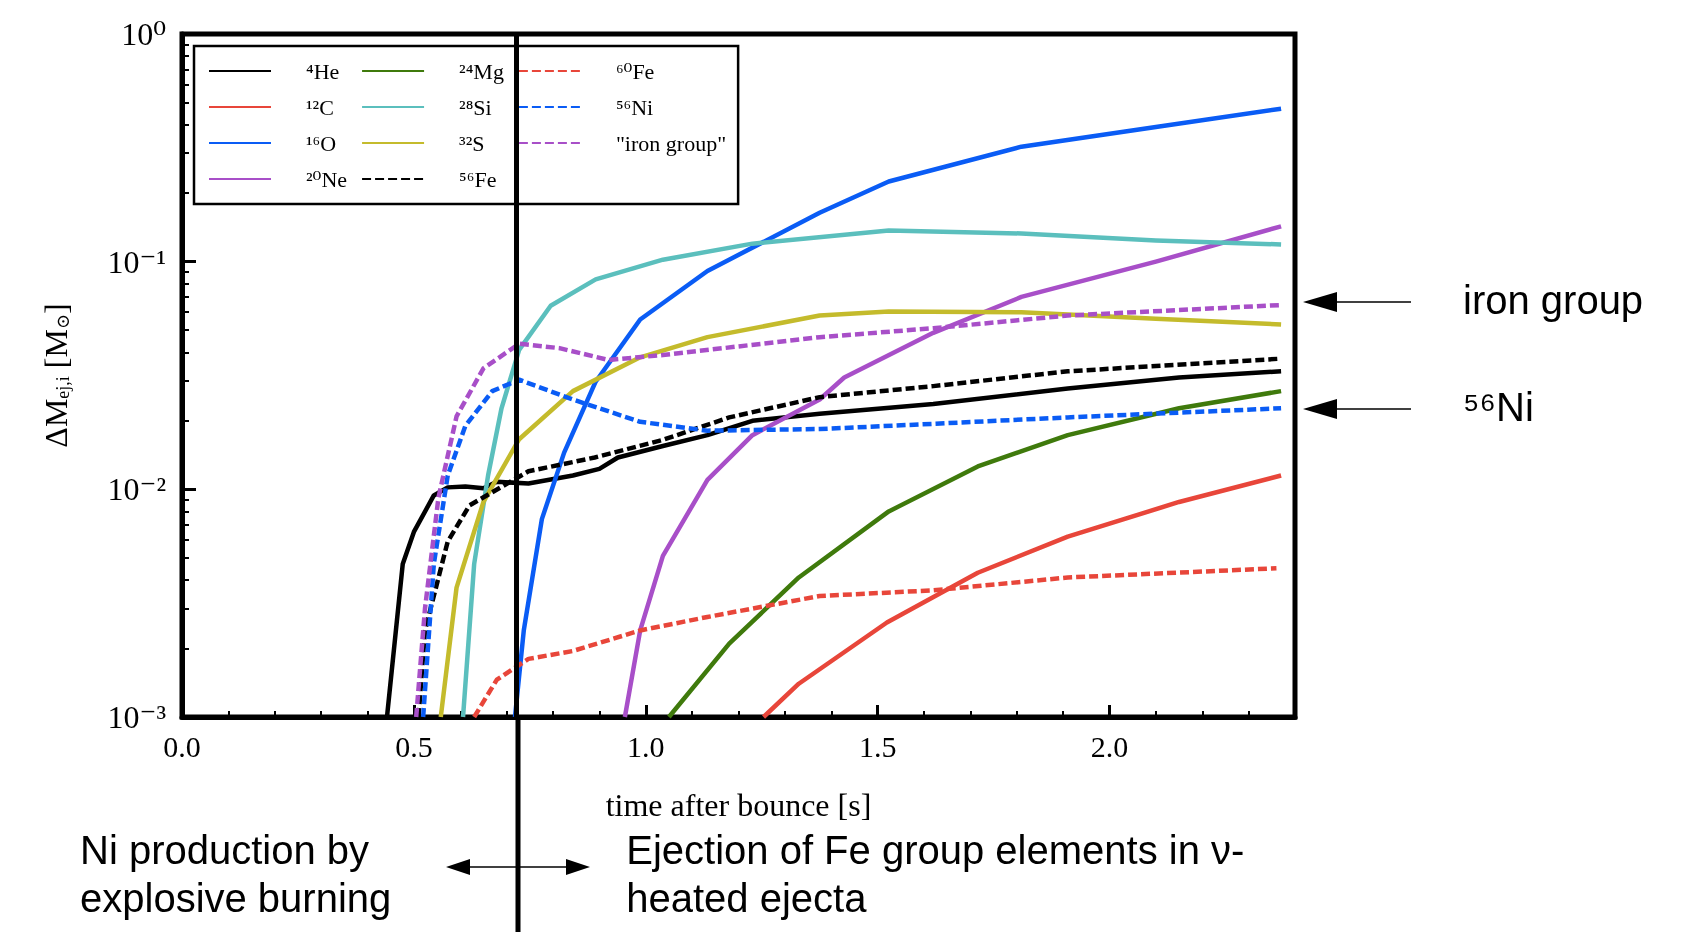  Describe the element at coordinates (414, 746) in the screenshot. I see `x-tick-label: 0.5` at that location.